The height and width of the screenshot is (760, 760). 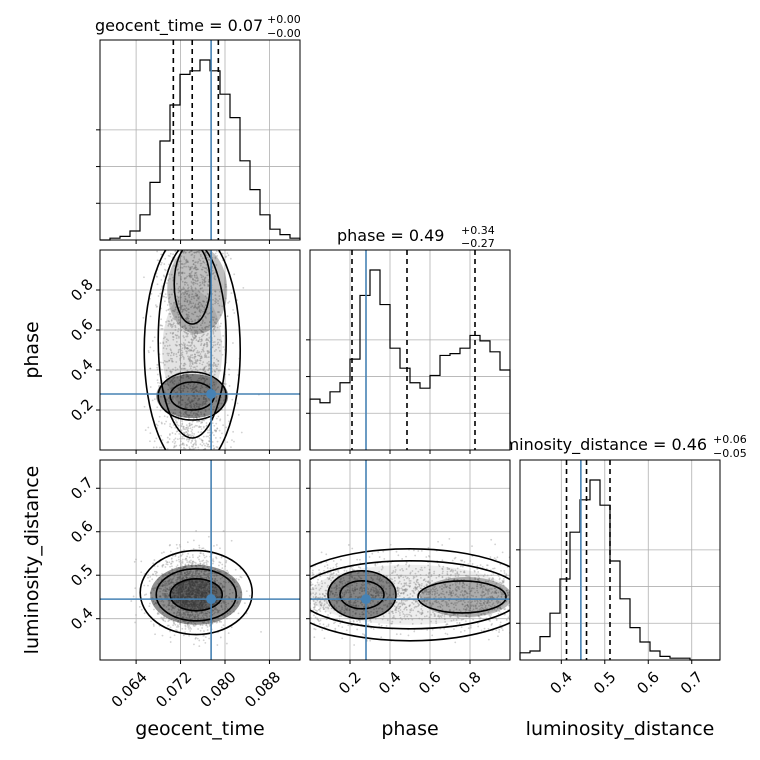 I want to click on ytick-label-phase: 0.2, so click(x=82, y=410).